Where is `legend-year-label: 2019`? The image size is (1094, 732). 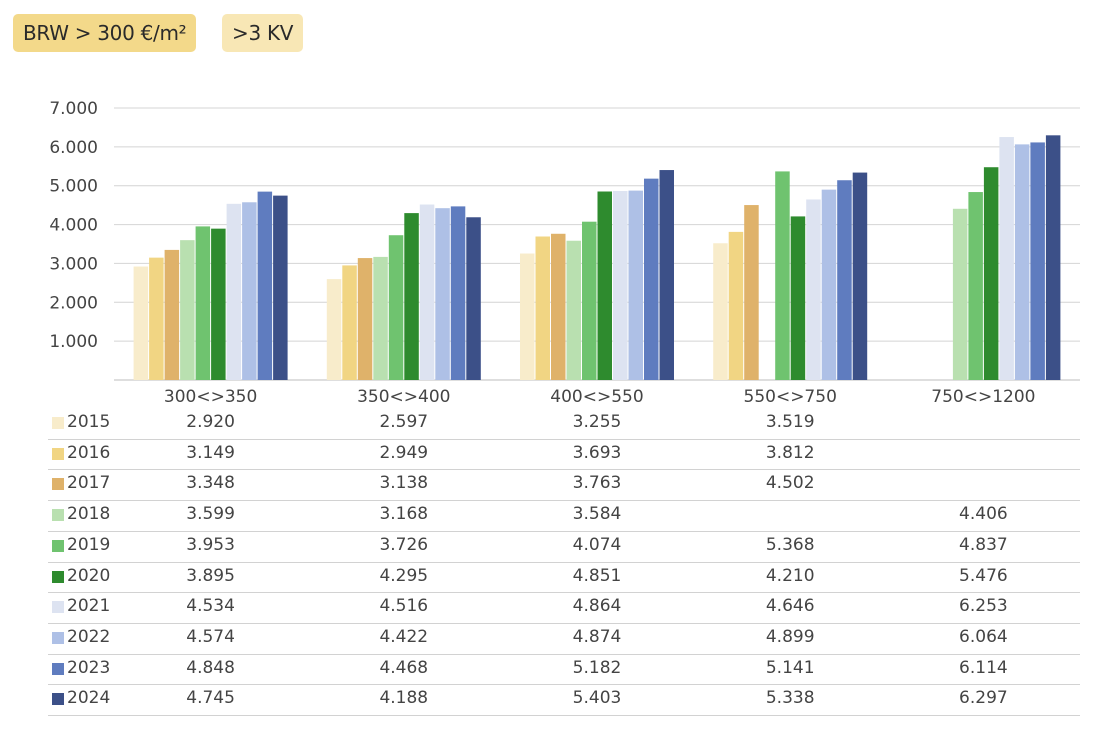
legend-year-label: 2019 is located at coordinates (89, 544).